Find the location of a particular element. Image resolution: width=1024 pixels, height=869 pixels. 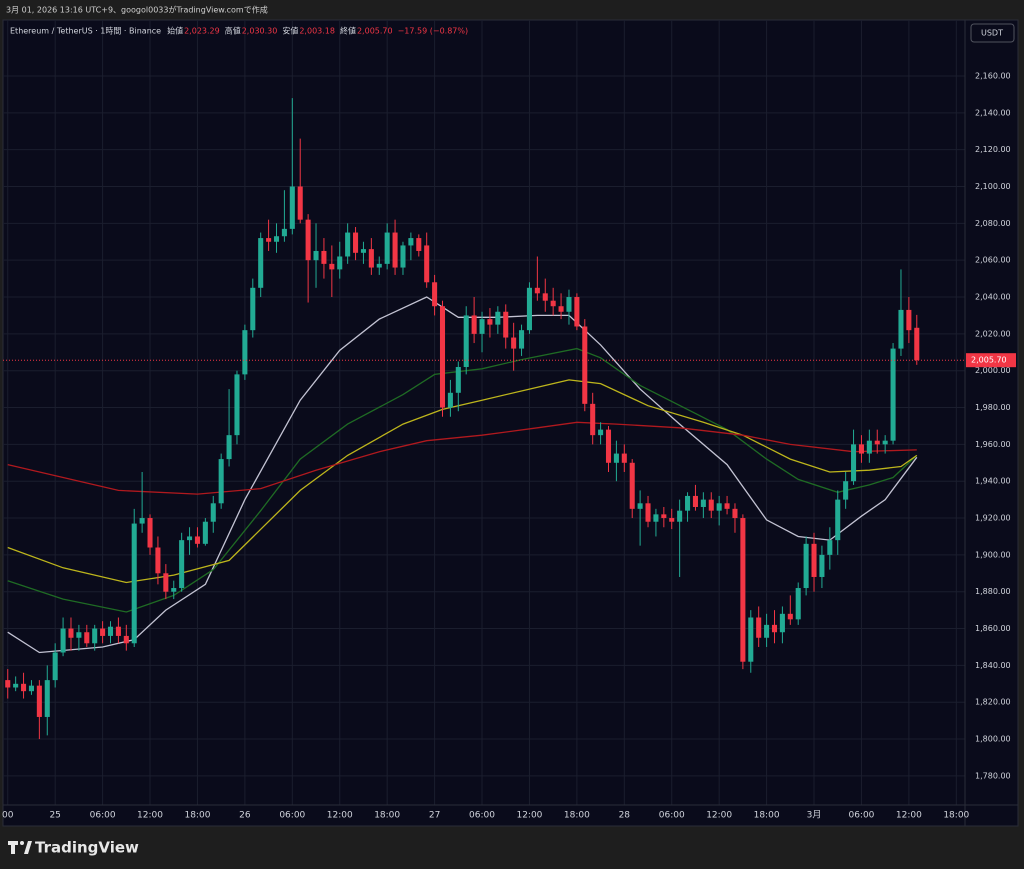

last-price-label: 2,005.70 is located at coordinates (989, 360).